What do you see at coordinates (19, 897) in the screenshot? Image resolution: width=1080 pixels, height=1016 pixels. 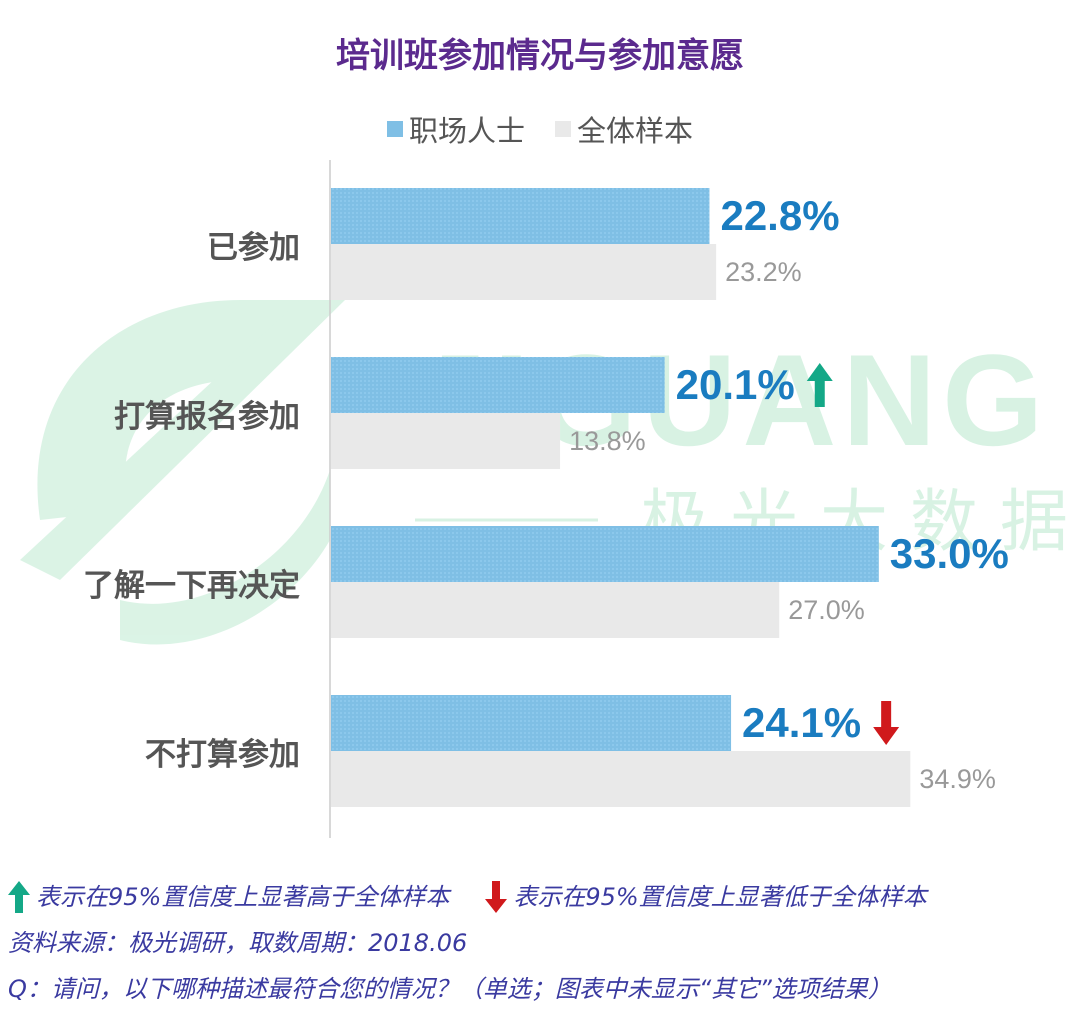 I see `up-arrow-icon` at bounding box center [19, 897].